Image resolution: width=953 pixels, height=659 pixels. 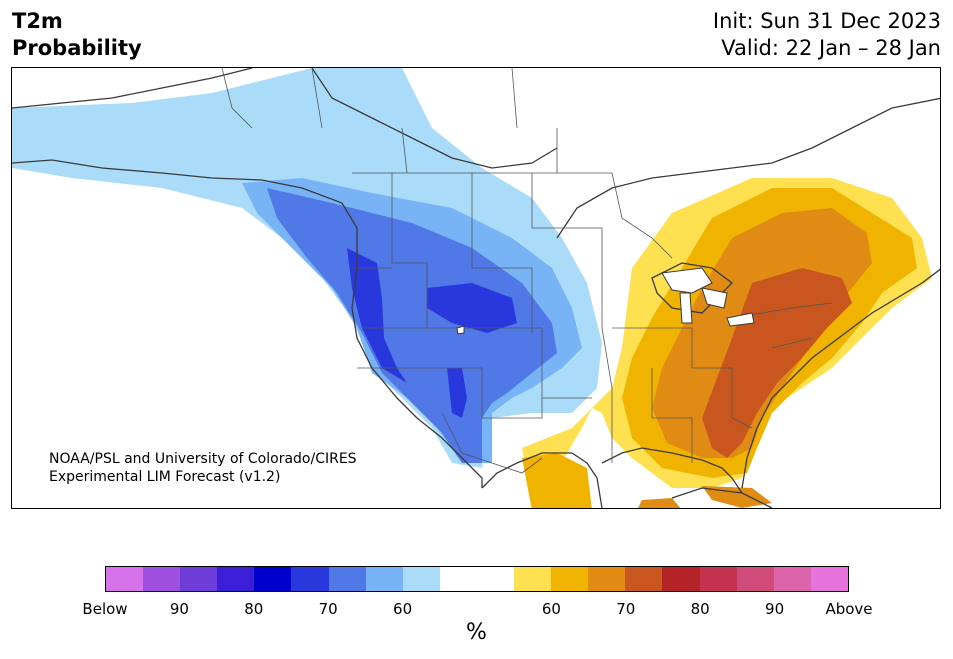 What do you see at coordinates (77, 35) in the screenshot?
I see `chart-title: T2m Probability` at bounding box center [77, 35].